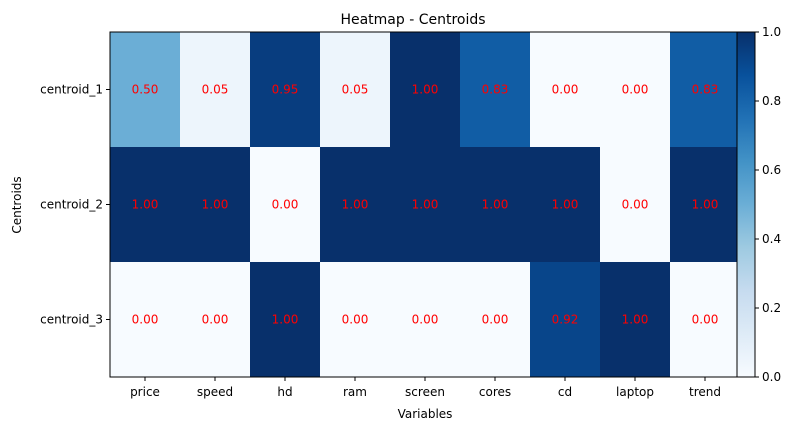 This screenshot has width=797, height=432. I want to click on colorbar, so click(746, 204).